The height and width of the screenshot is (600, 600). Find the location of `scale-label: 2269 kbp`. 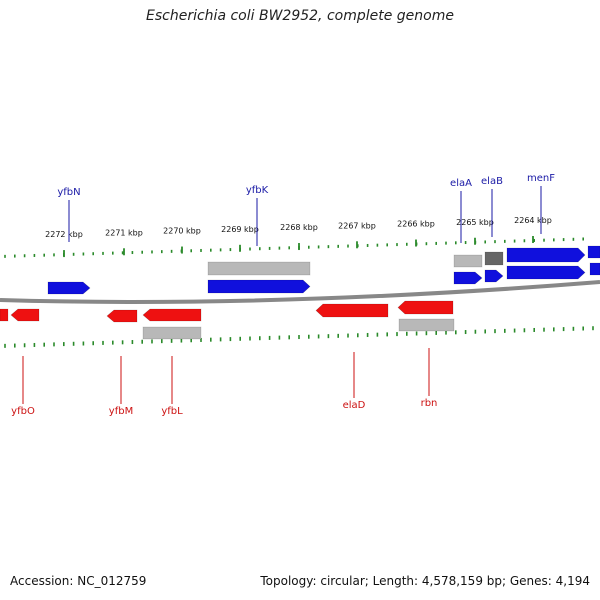

scale-label: 2269 kbp is located at coordinates (240, 229).